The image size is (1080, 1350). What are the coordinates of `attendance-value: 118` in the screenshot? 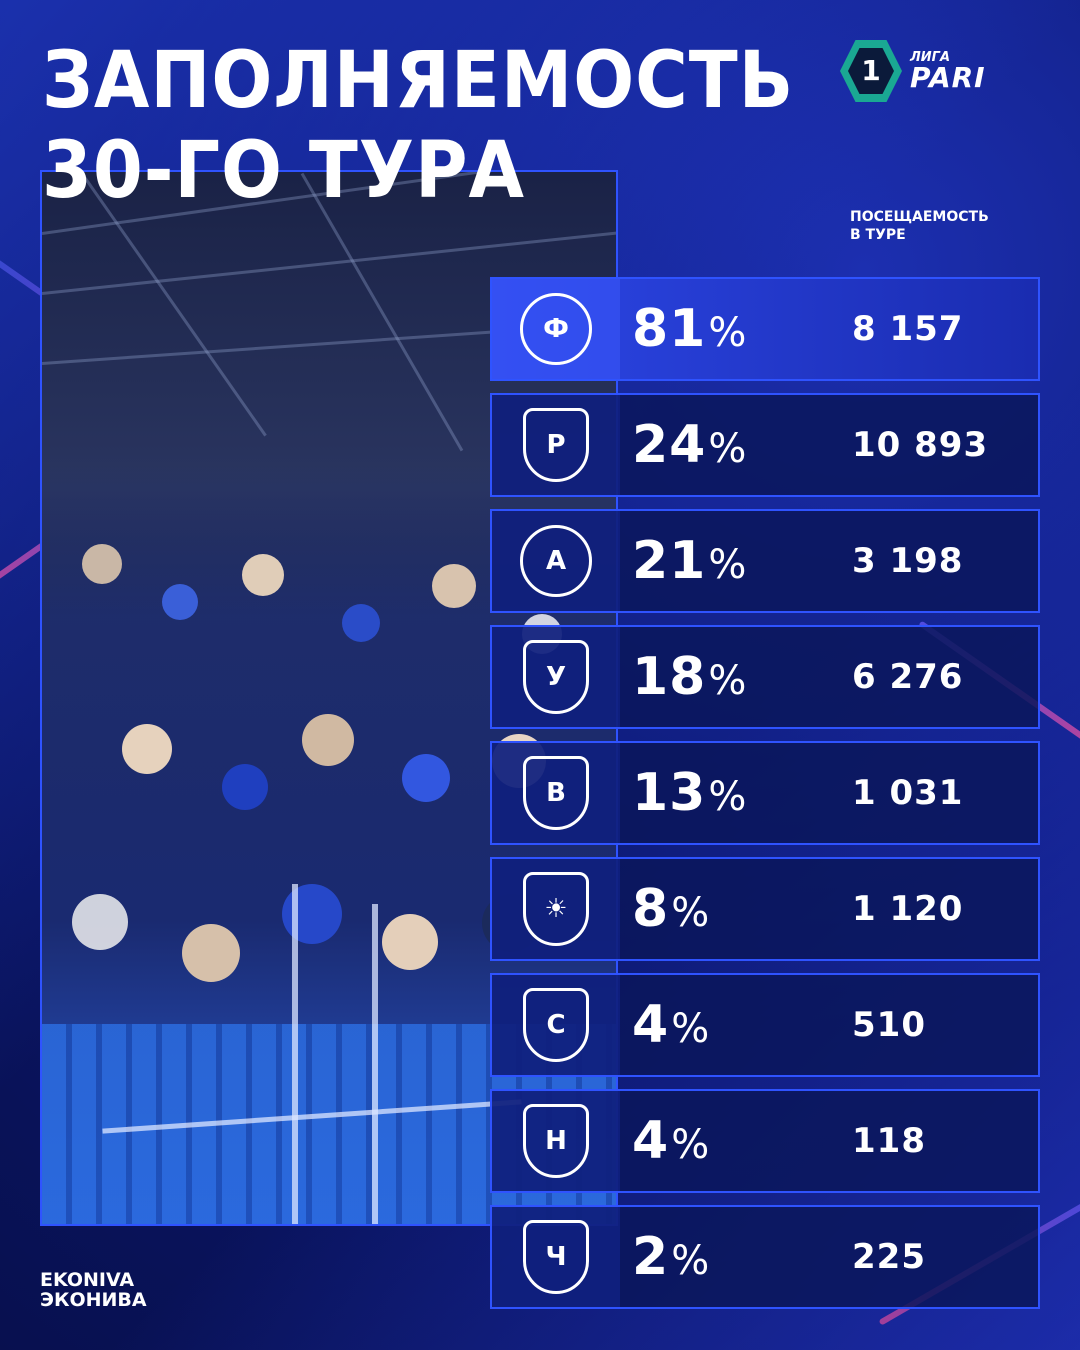 It's located at (889, 1141).